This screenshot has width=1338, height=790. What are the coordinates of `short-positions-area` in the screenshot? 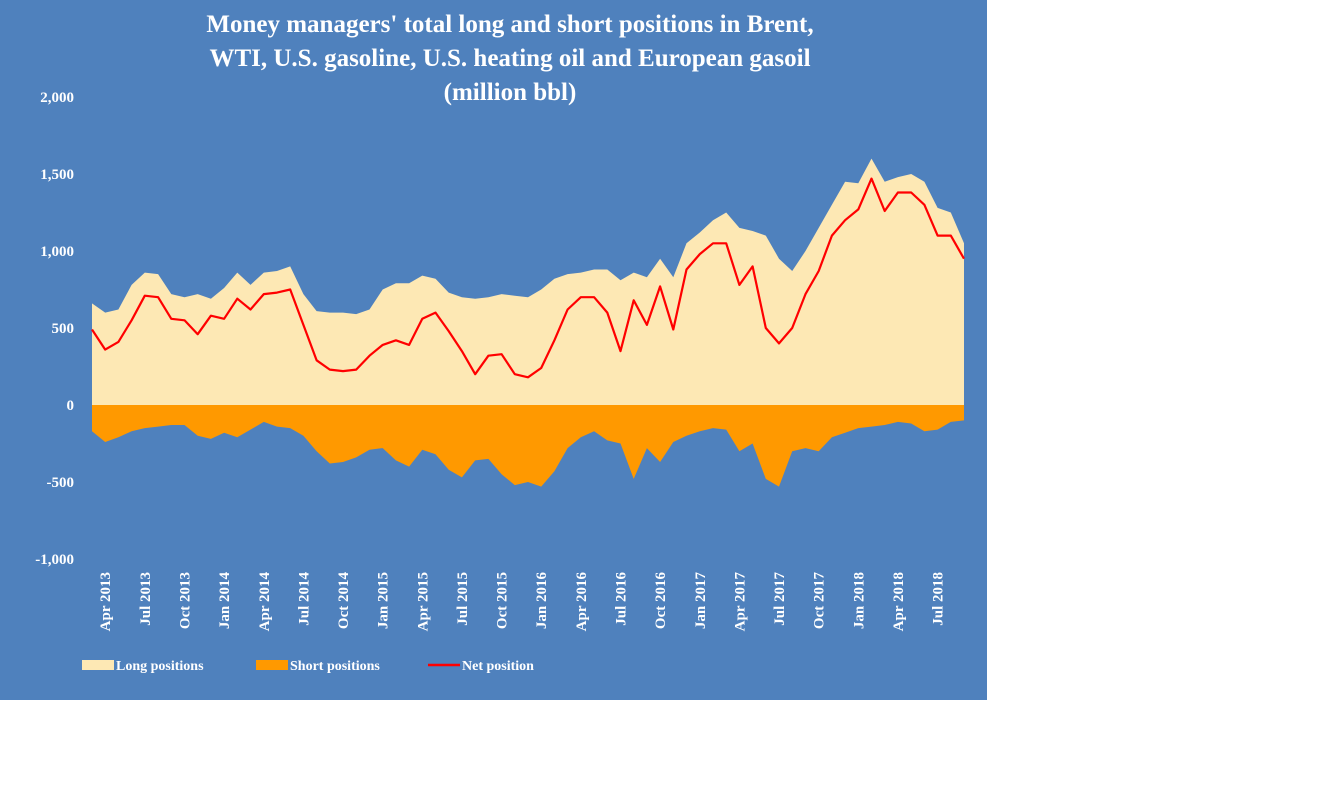 It's located at (528, 446).